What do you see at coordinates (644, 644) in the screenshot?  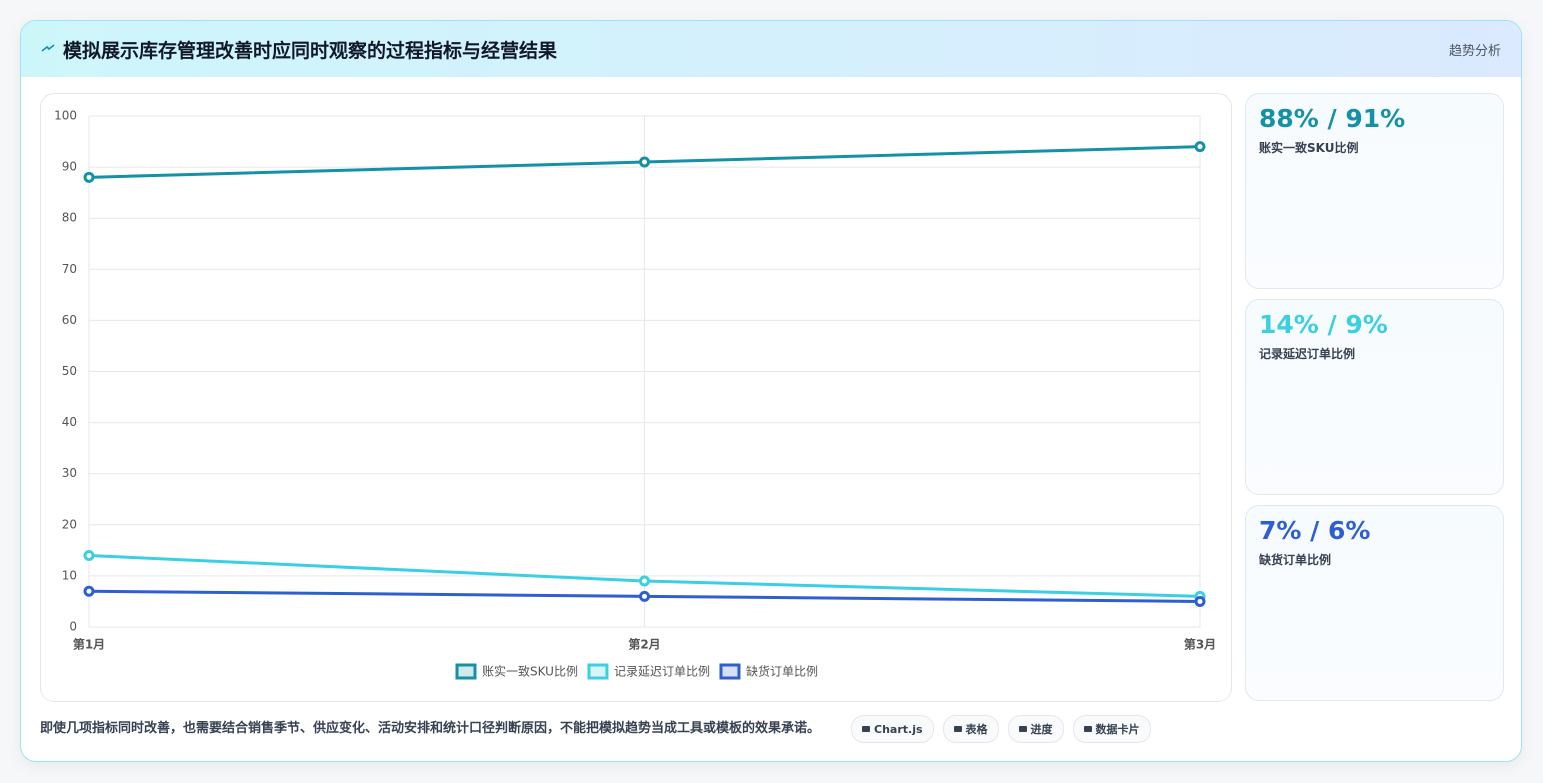 I see `x-tick-label: 第2月` at bounding box center [644, 644].